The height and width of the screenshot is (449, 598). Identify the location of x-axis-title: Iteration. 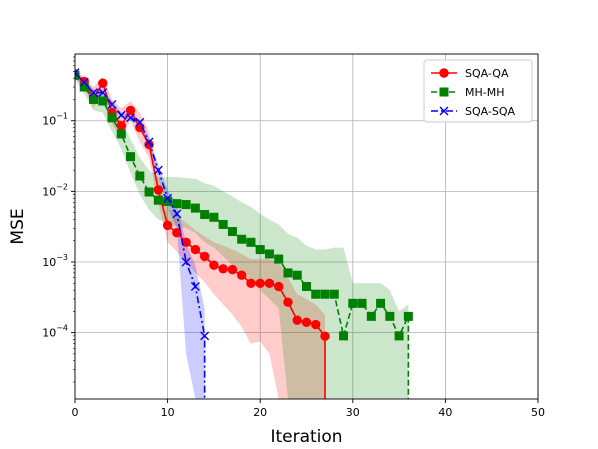
(306, 437).